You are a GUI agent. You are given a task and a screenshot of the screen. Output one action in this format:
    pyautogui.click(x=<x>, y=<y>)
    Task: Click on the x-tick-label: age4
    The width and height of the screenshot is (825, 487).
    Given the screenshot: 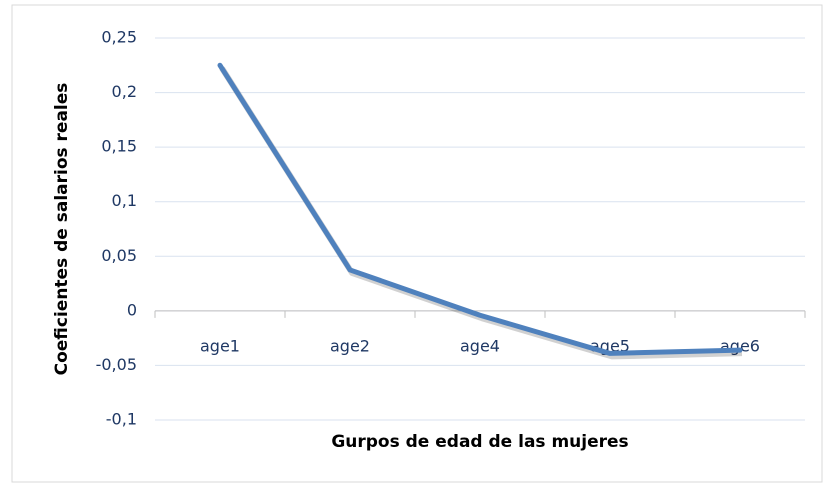 What is the action you would take?
    pyautogui.click(x=480, y=345)
    